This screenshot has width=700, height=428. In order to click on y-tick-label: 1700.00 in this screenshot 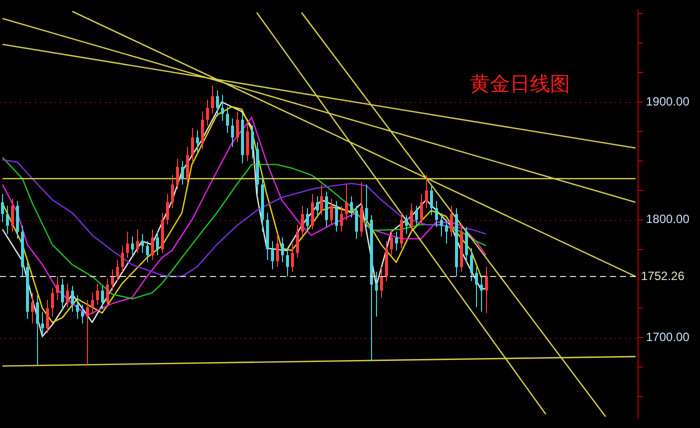, I will do `click(668, 337)`.